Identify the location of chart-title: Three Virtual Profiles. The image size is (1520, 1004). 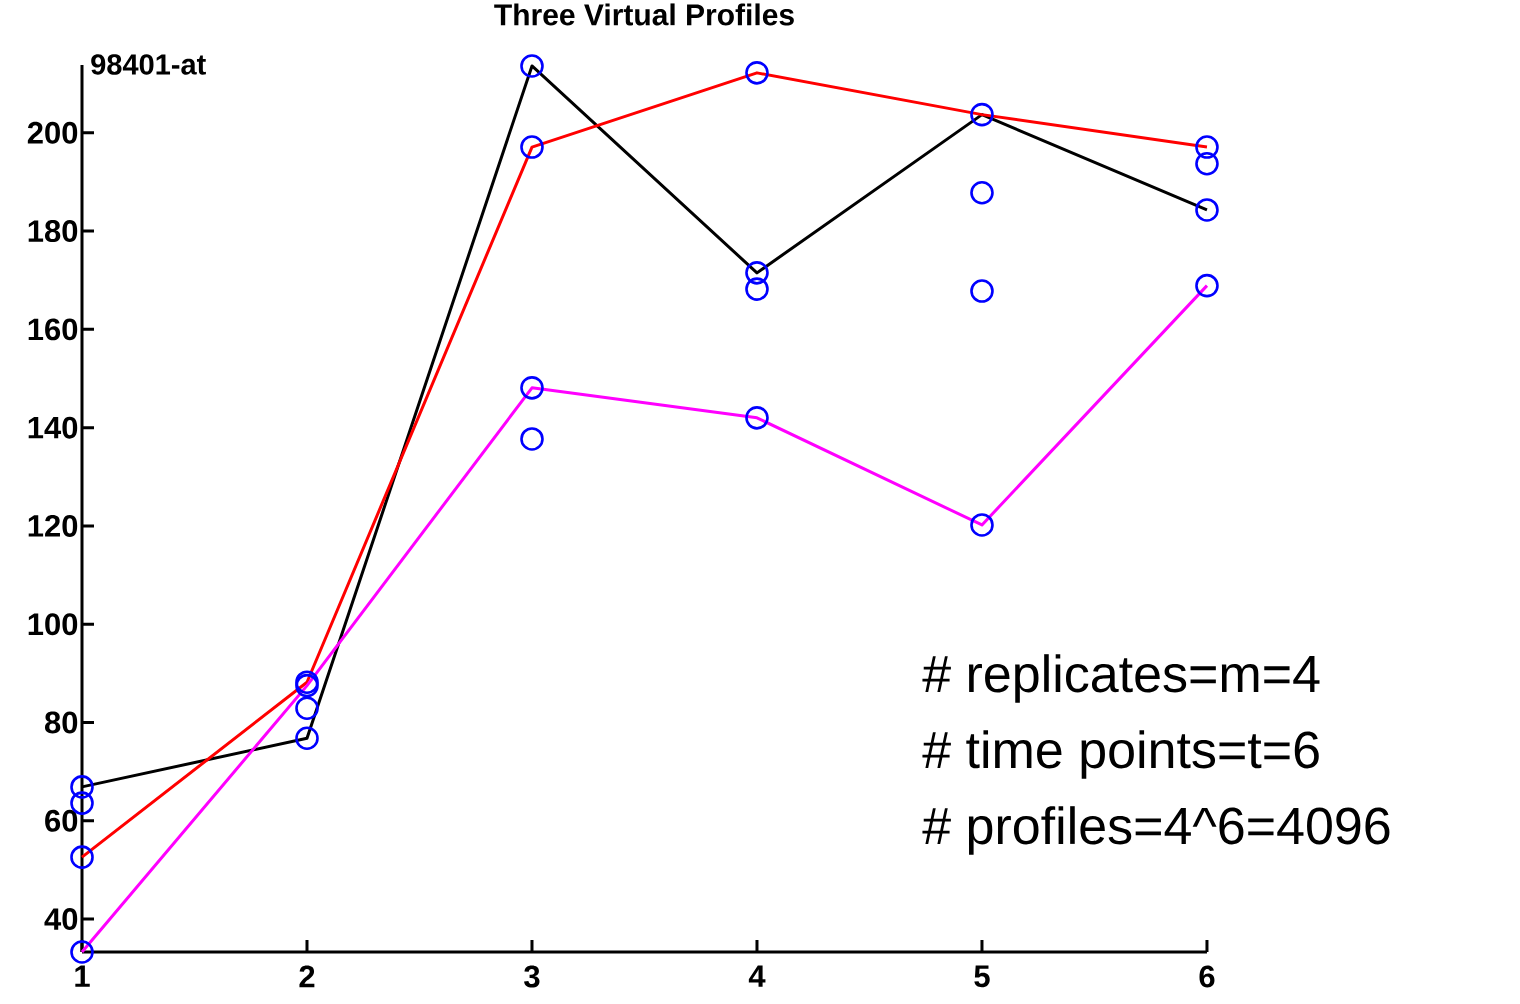
(644, 14).